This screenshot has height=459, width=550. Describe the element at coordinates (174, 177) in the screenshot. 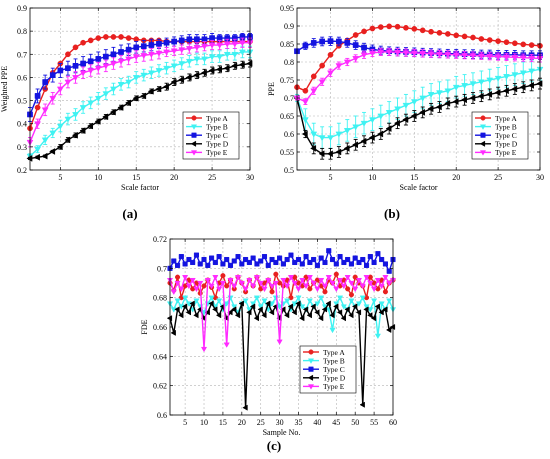

I see `panel-a-x-tick-label: 20` at that location.